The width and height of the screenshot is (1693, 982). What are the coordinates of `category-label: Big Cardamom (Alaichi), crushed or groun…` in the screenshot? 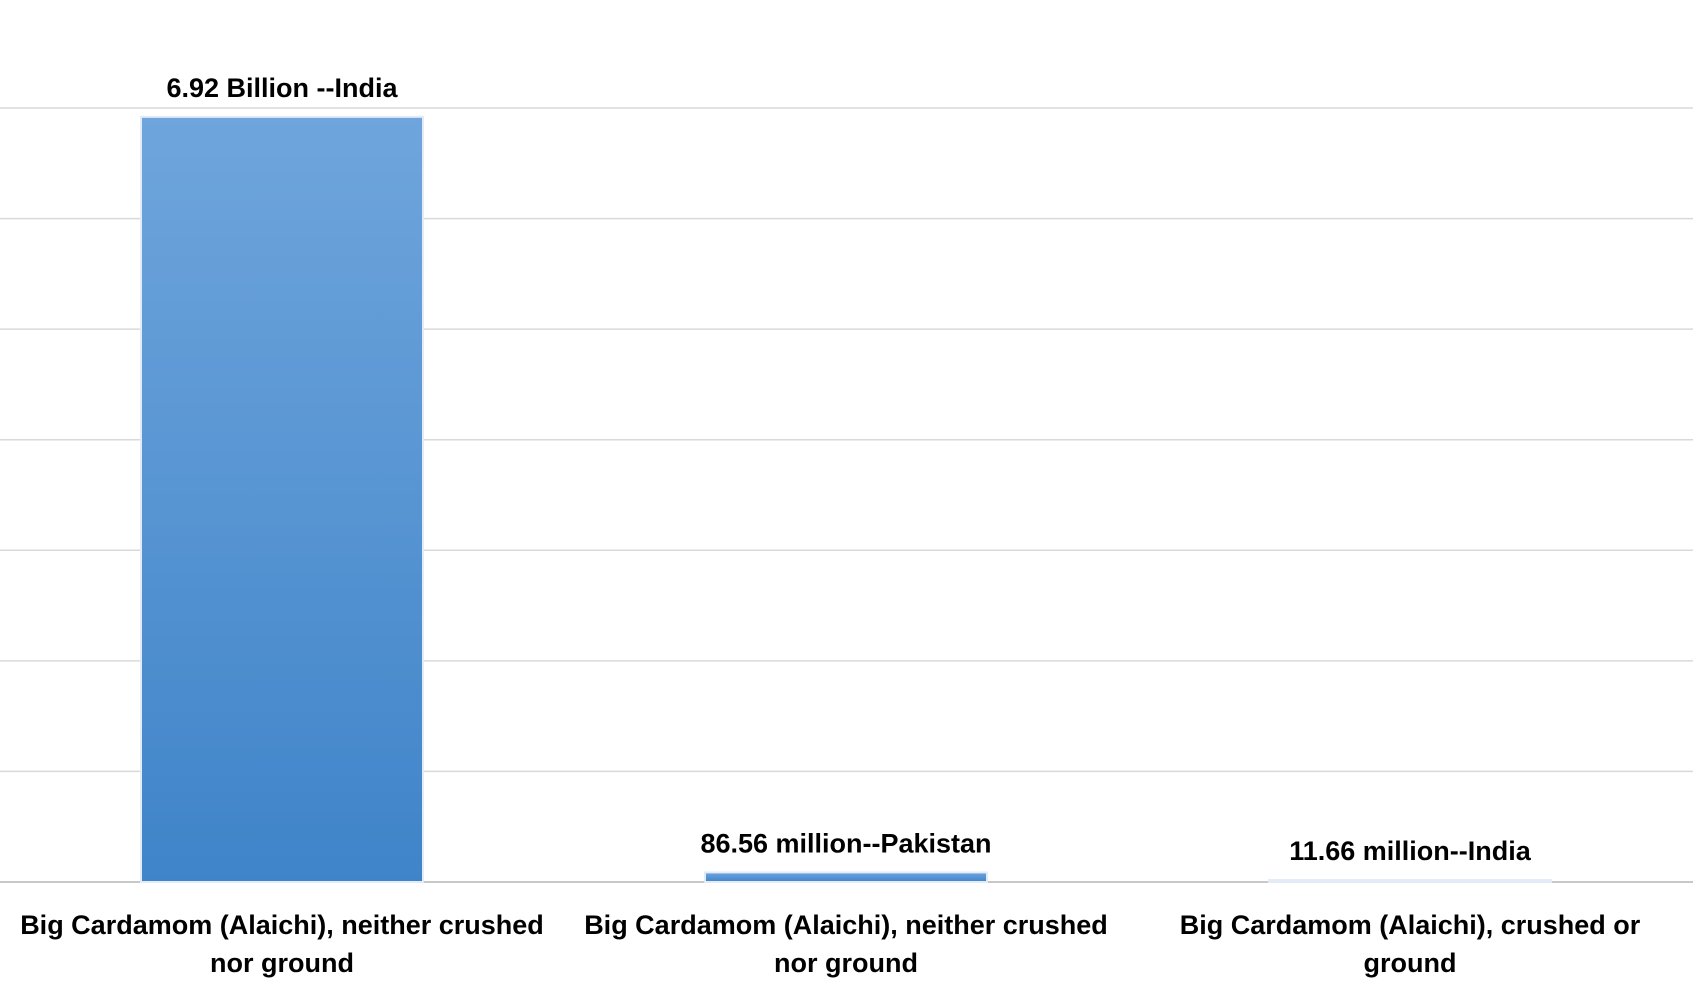 It's located at (1410, 944).